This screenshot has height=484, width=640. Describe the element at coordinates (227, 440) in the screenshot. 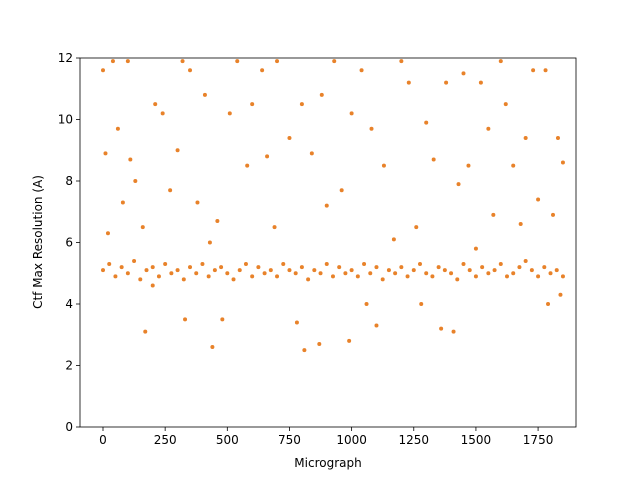

I see `x-tick-label: 500` at that location.